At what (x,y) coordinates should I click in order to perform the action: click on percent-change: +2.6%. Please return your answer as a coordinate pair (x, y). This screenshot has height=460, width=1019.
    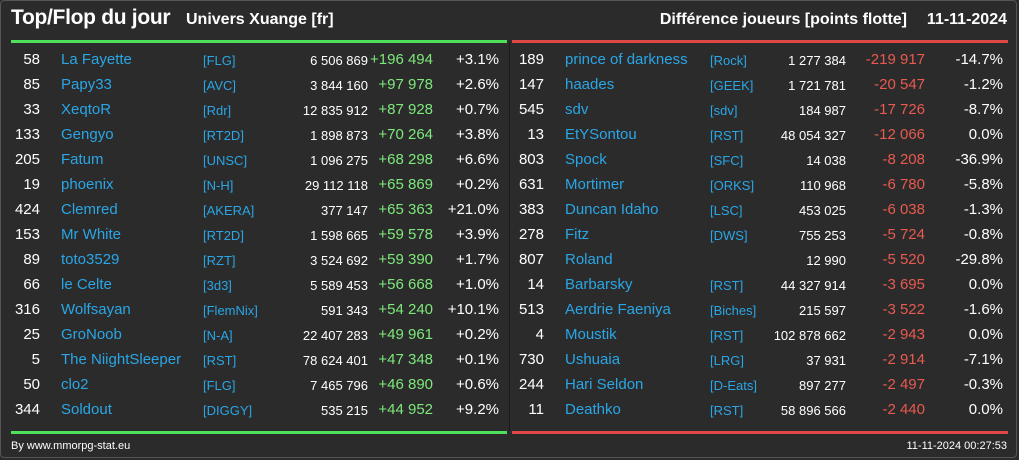
    Looking at the image, I should click on (477, 84).